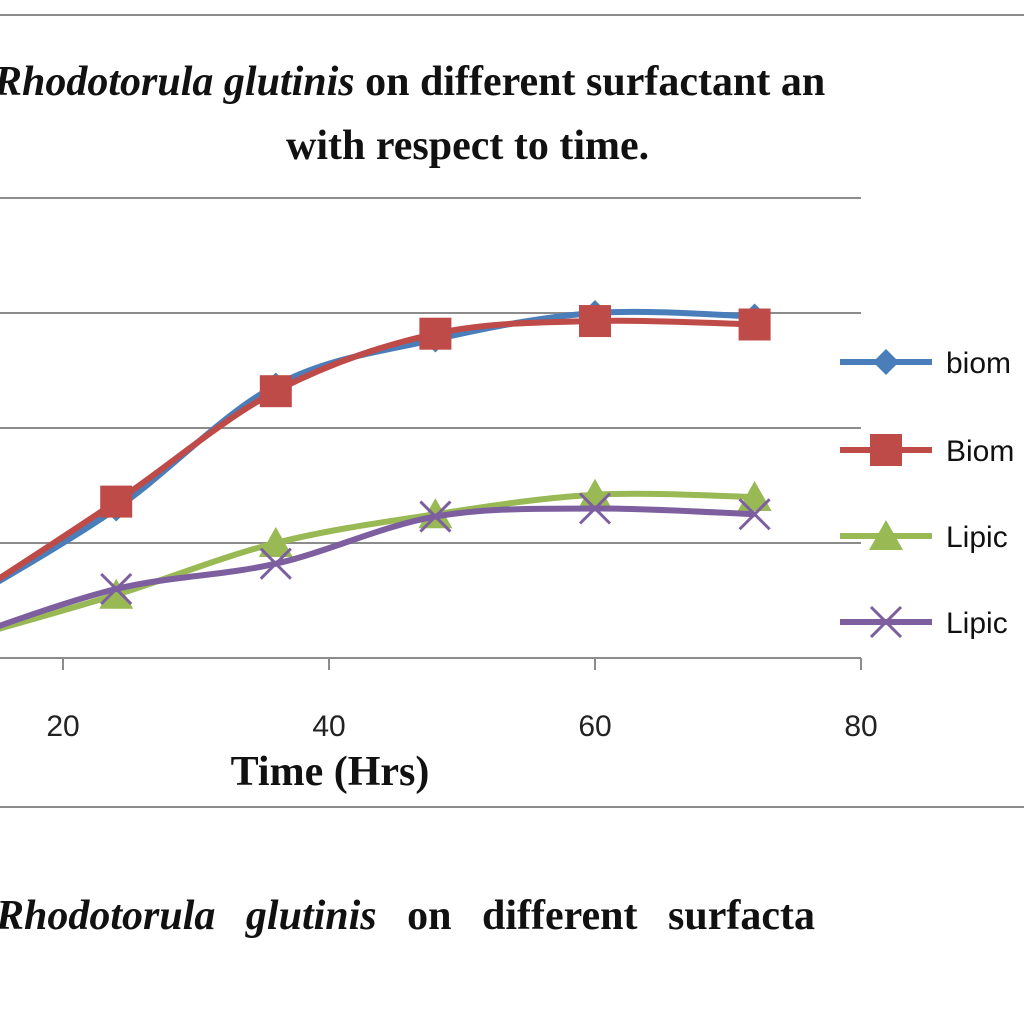 The height and width of the screenshot is (1024, 1024). What do you see at coordinates (977, 623) in the screenshot?
I see `legend-label-4: Lipic` at bounding box center [977, 623].